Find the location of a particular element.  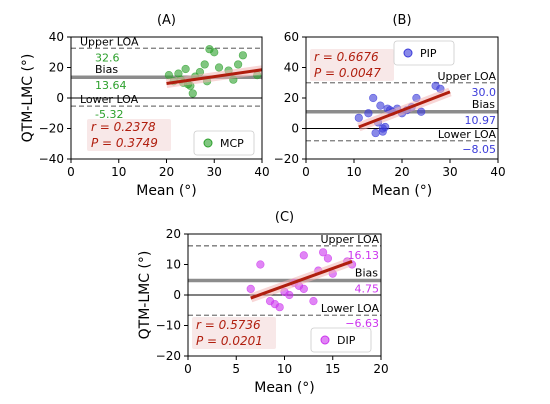

panel-title: (B) is located at coordinates (401, 20).